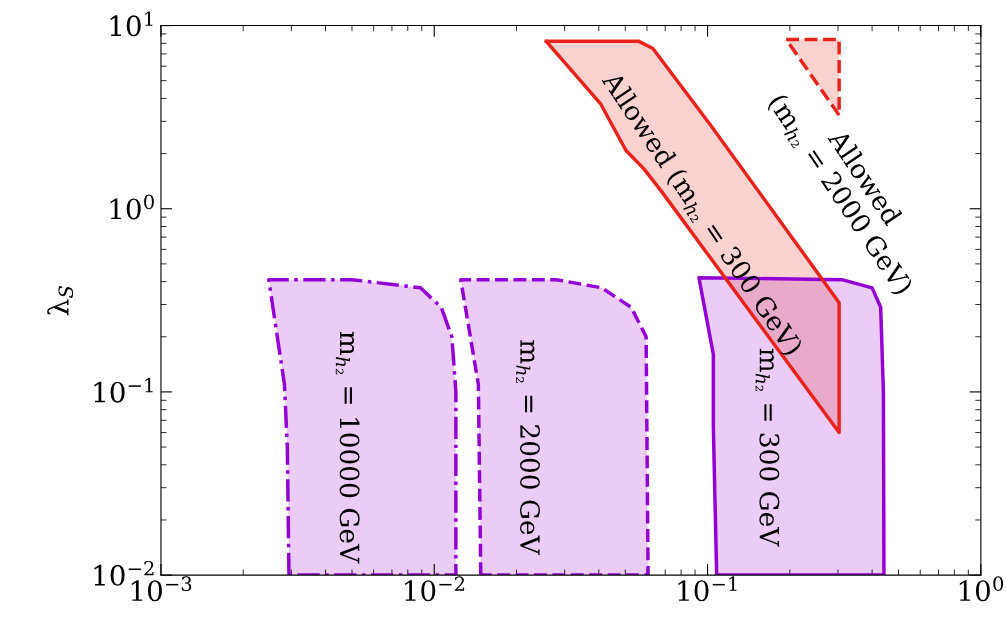 This screenshot has height=639, width=1006. I want to click on y-tick-label: 10$^{−1}$, so click(123, 390).